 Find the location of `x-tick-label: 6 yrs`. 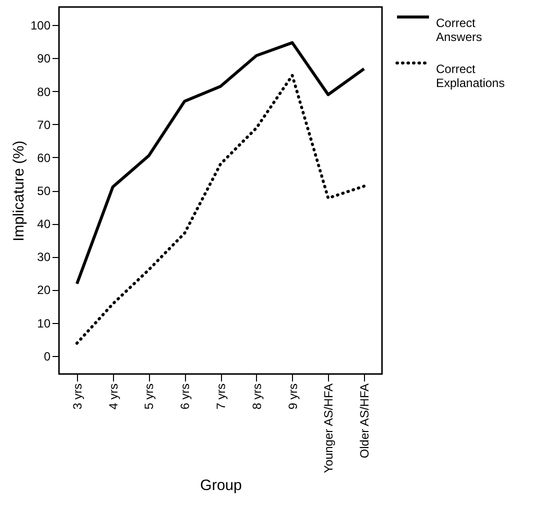

x-tick-label: 6 yrs is located at coordinates (185, 397).